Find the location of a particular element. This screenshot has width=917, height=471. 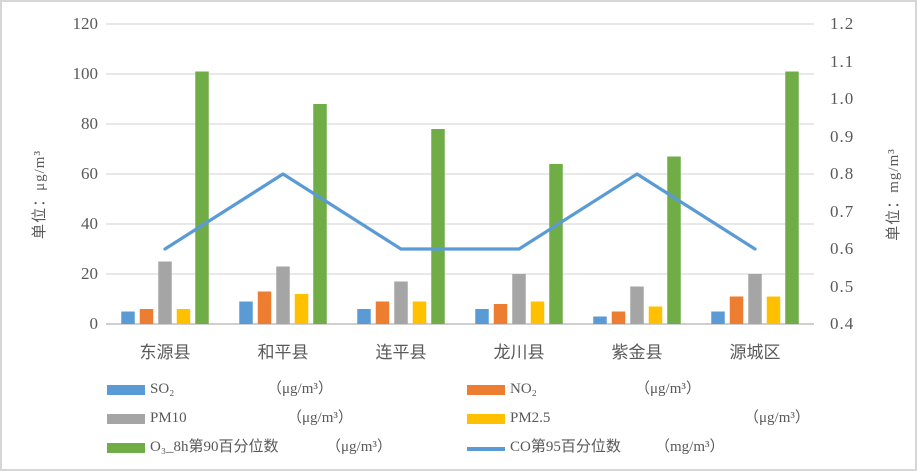

left-axis-tick: 60 is located at coordinates (89, 173).